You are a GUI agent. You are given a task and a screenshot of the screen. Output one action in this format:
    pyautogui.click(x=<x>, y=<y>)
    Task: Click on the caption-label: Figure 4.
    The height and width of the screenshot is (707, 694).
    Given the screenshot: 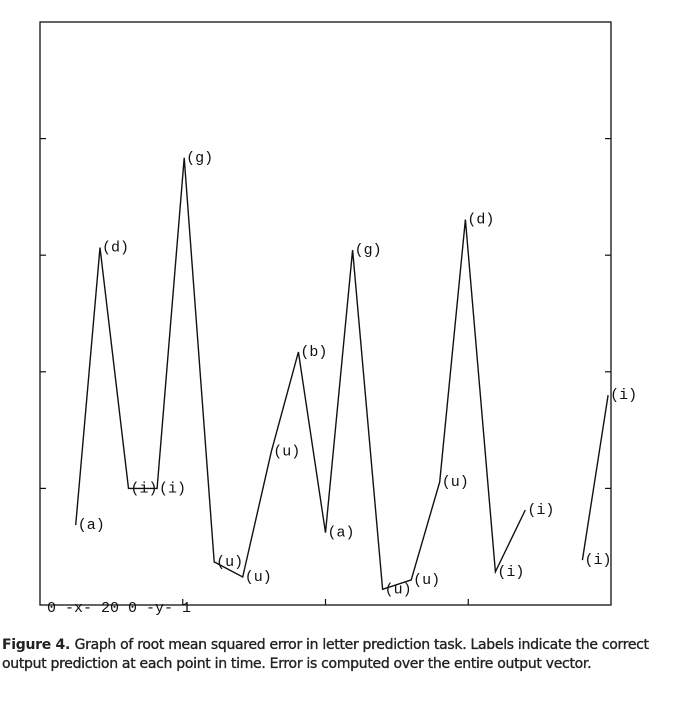 What is the action you would take?
    pyautogui.click(x=36, y=645)
    